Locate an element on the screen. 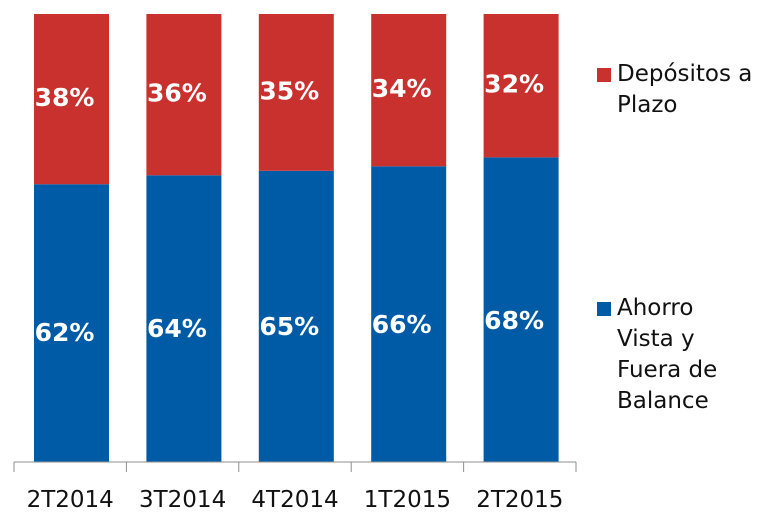  bar-ahorro-vista-y-fuera-de-balance-3t2014 is located at coordinates (184, 318).